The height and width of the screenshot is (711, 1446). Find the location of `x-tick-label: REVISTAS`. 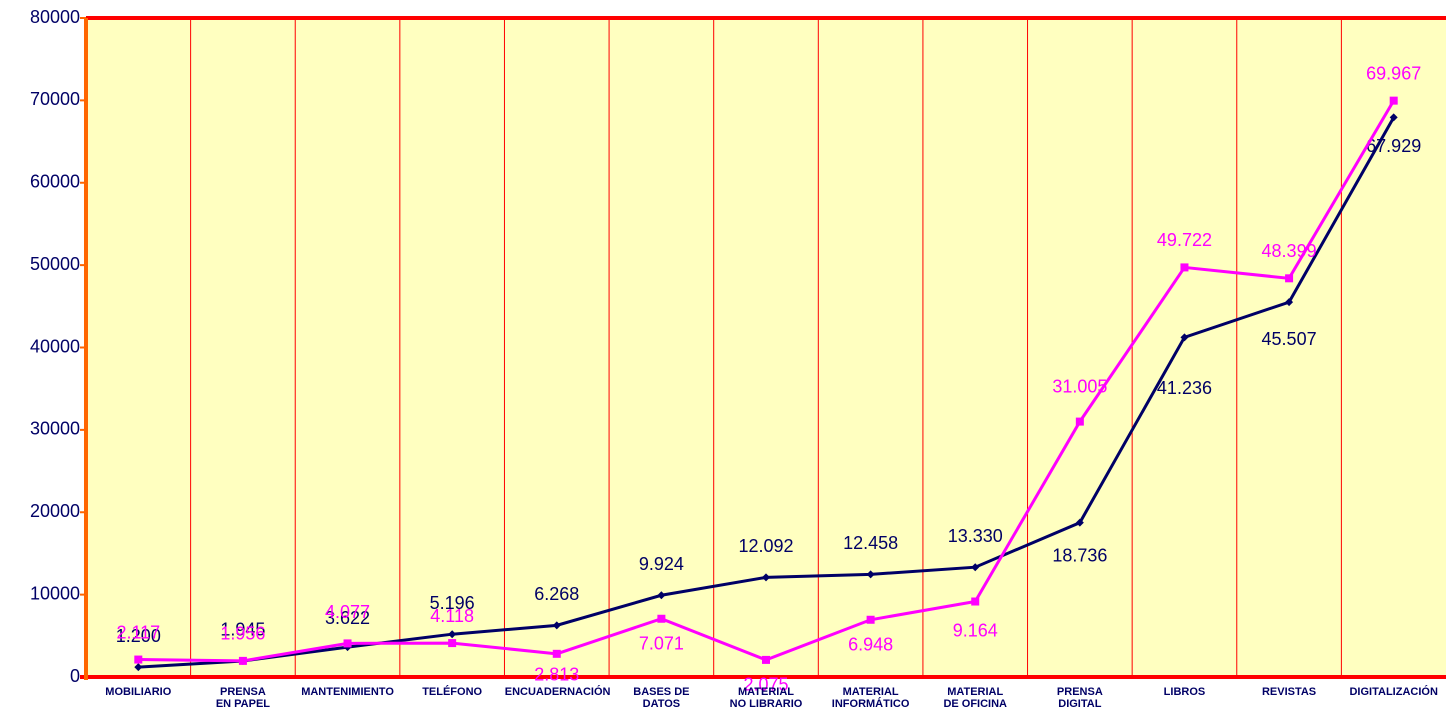

x-tick-label: REVISTAS is located at coordinates (1289, 692).